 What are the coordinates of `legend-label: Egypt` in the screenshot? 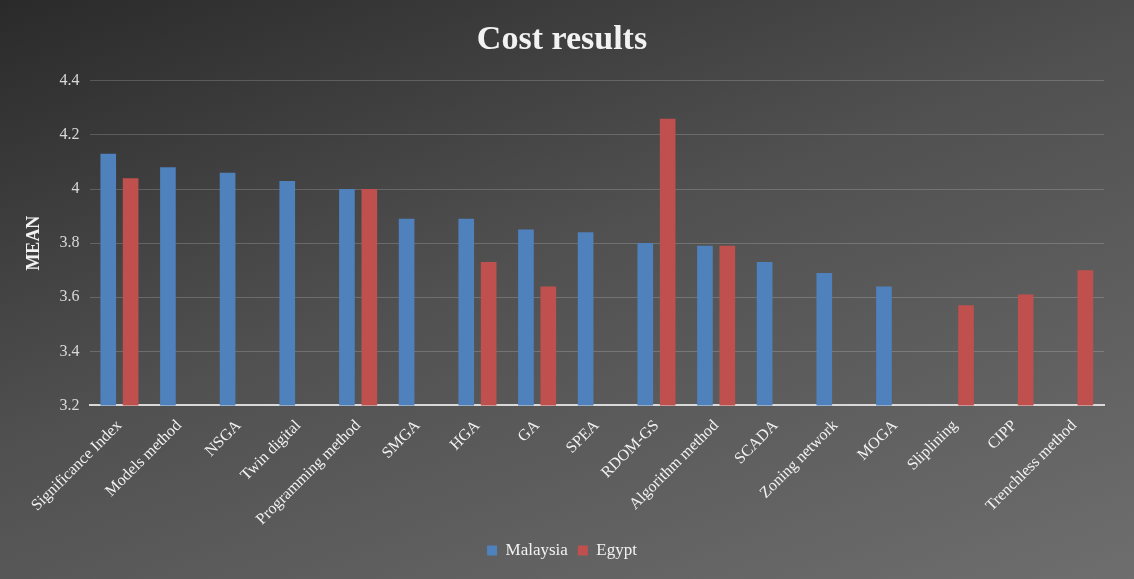 It's located at (617, 549).